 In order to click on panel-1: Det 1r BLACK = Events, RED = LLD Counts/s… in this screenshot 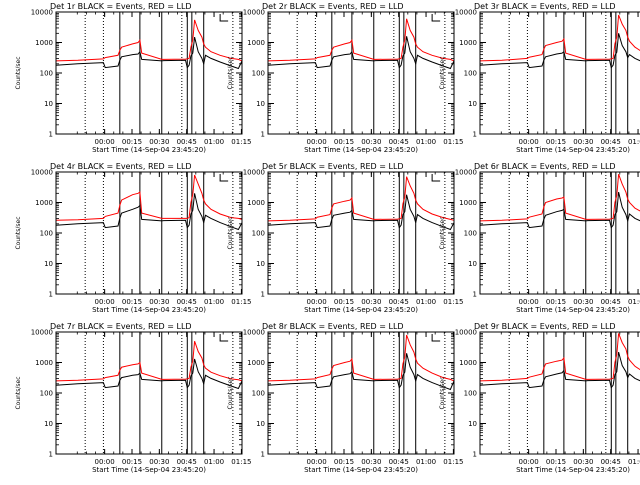, I will do `click(133, 78)`.